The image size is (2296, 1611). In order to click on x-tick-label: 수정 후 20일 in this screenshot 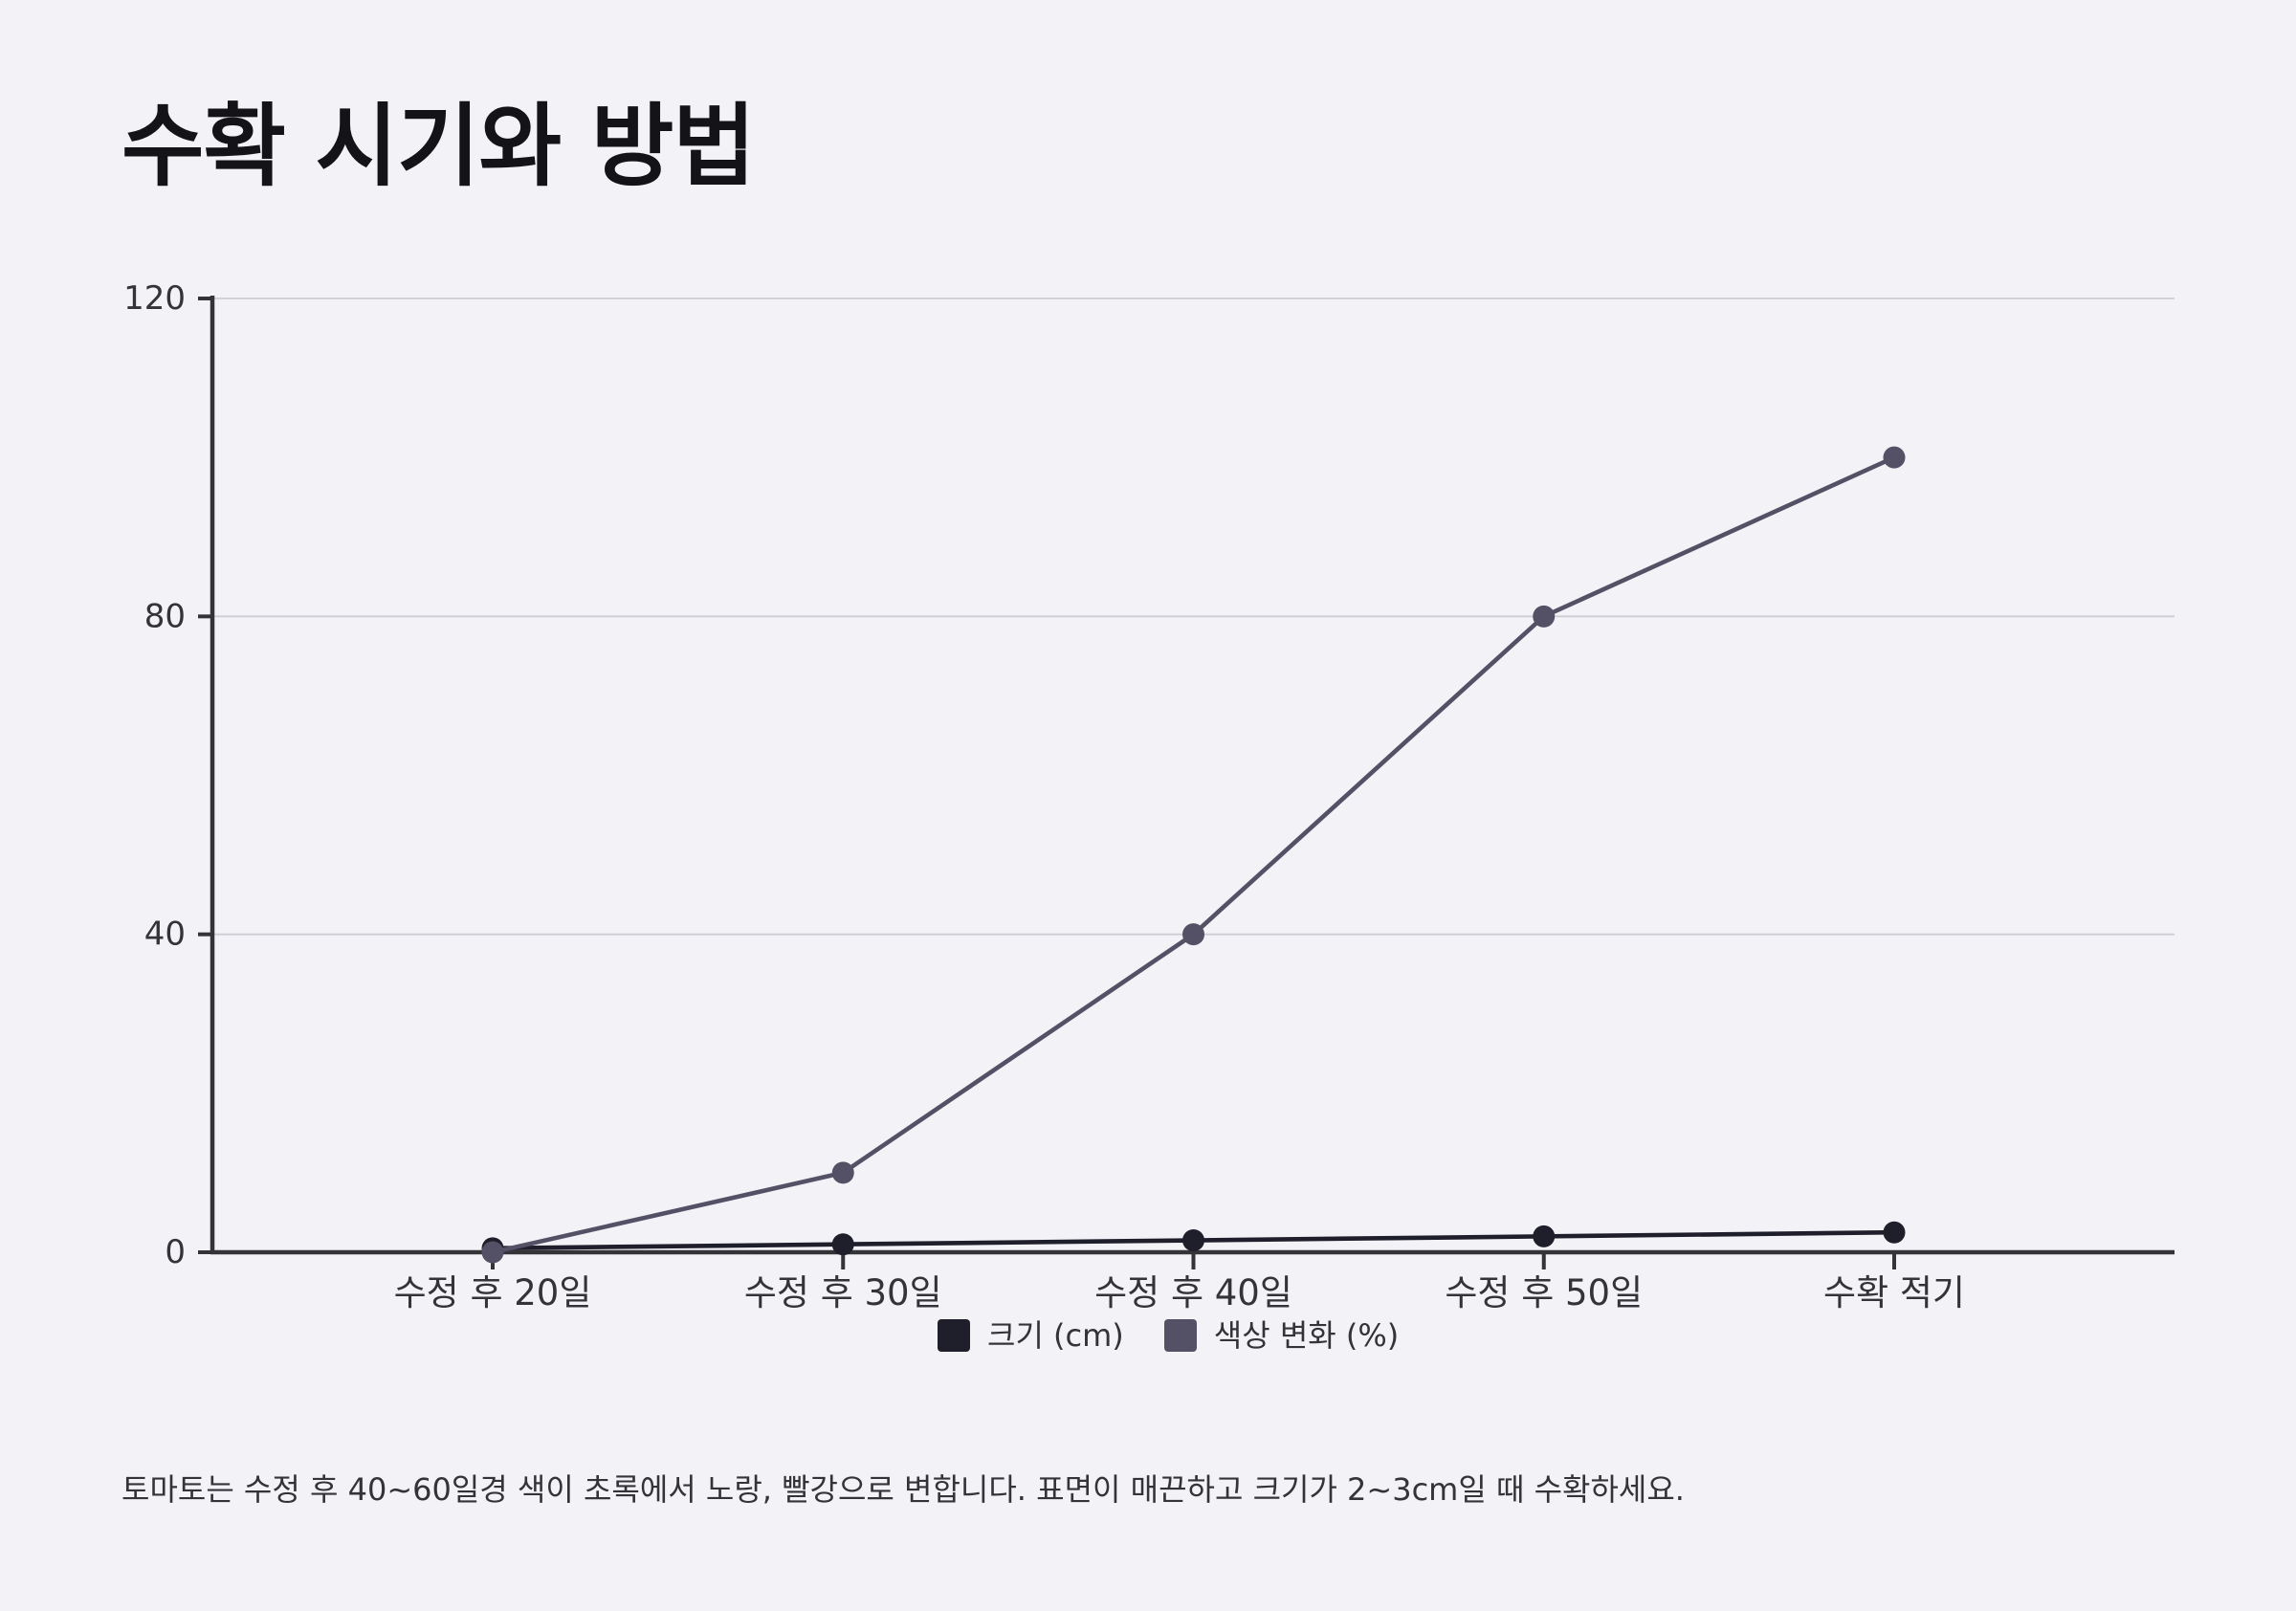, I will do `click(493, 1292)`.